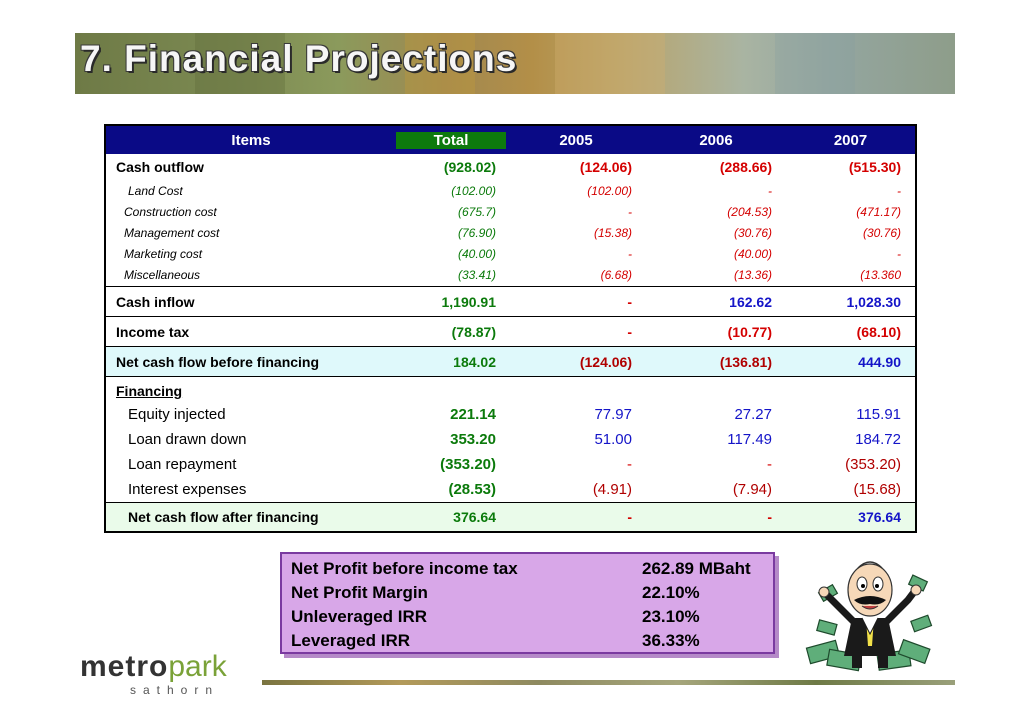 This screenshot has height=728, width=1030. What do you see at coordinates (878, 414) in the screenshot?
I see `cell-2007: 115.91` at bounding box center [878, 414].